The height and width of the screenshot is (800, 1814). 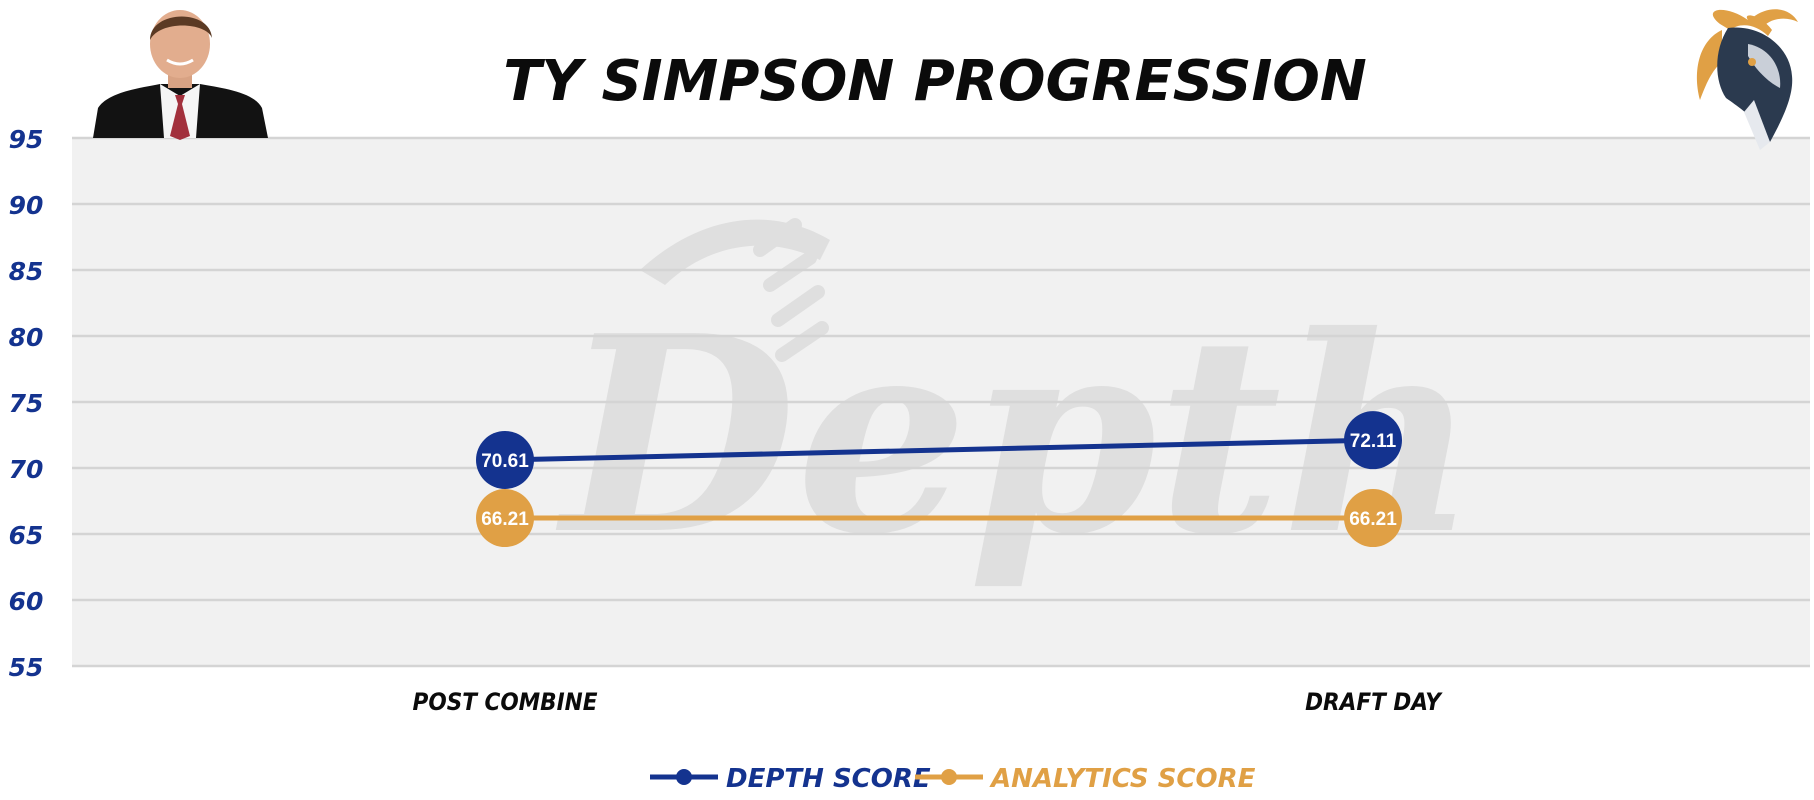 I want to click on y-tick-label: 75, so click(x=26, y=403).